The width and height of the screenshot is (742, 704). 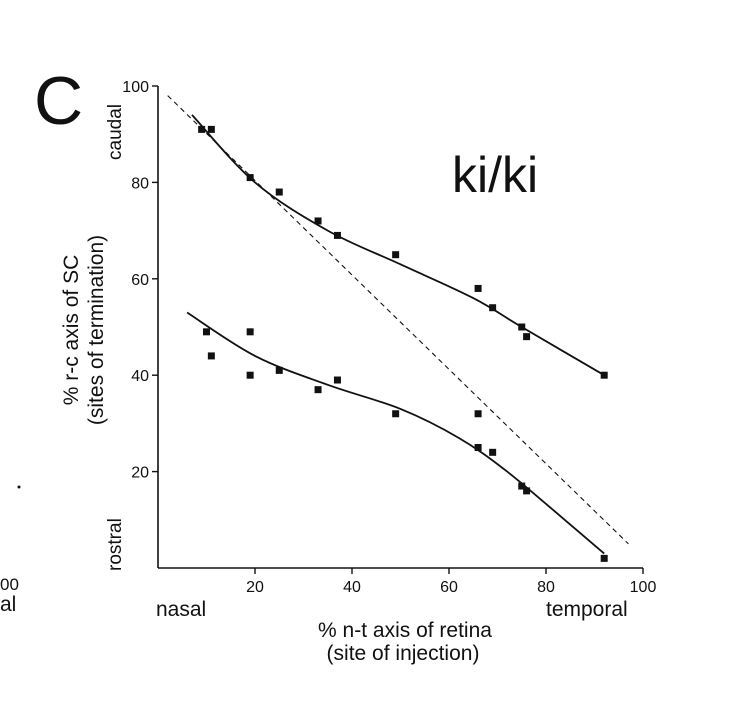 I want to click on y-axis-sublabel: (sites of termination), so click(x=96, y=330).